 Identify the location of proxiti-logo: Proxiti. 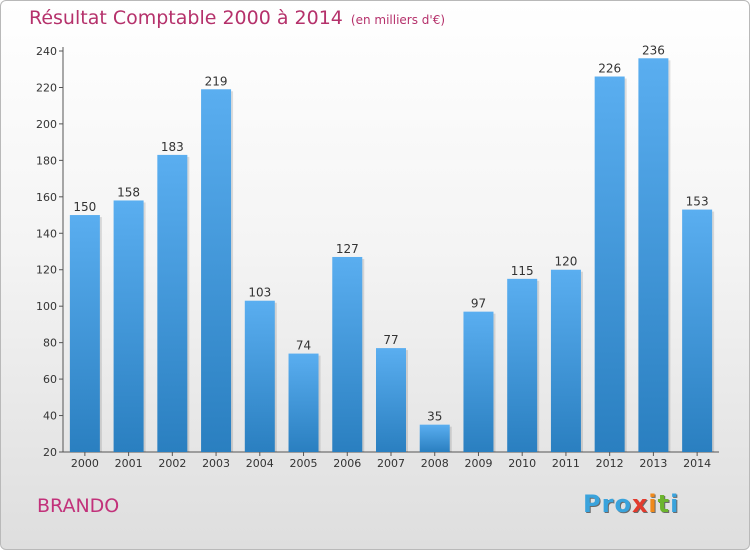
(631, 504).